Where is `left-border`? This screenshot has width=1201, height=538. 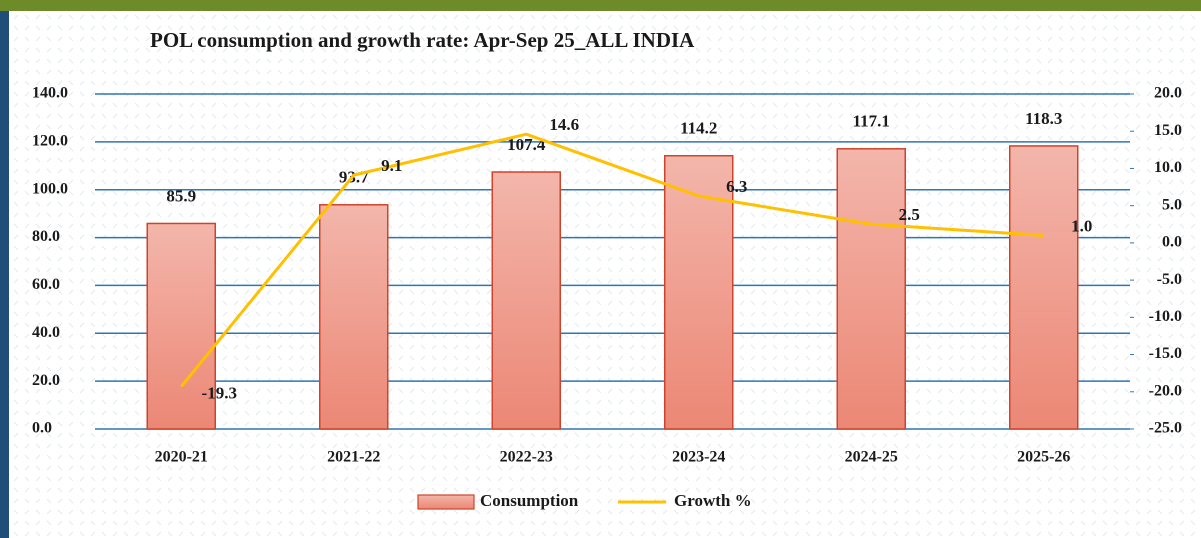
left-border is located at coordinates (4, 274).